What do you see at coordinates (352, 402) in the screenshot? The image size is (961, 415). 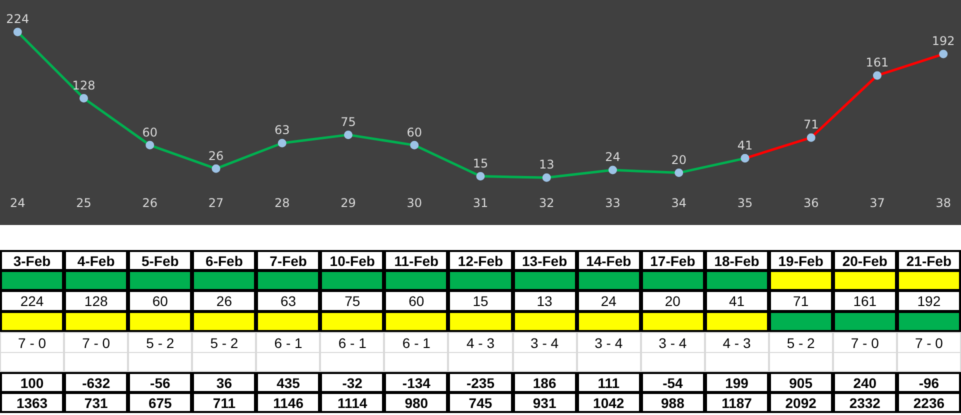 I see `text: 1114` at bounding box center [352, 402].